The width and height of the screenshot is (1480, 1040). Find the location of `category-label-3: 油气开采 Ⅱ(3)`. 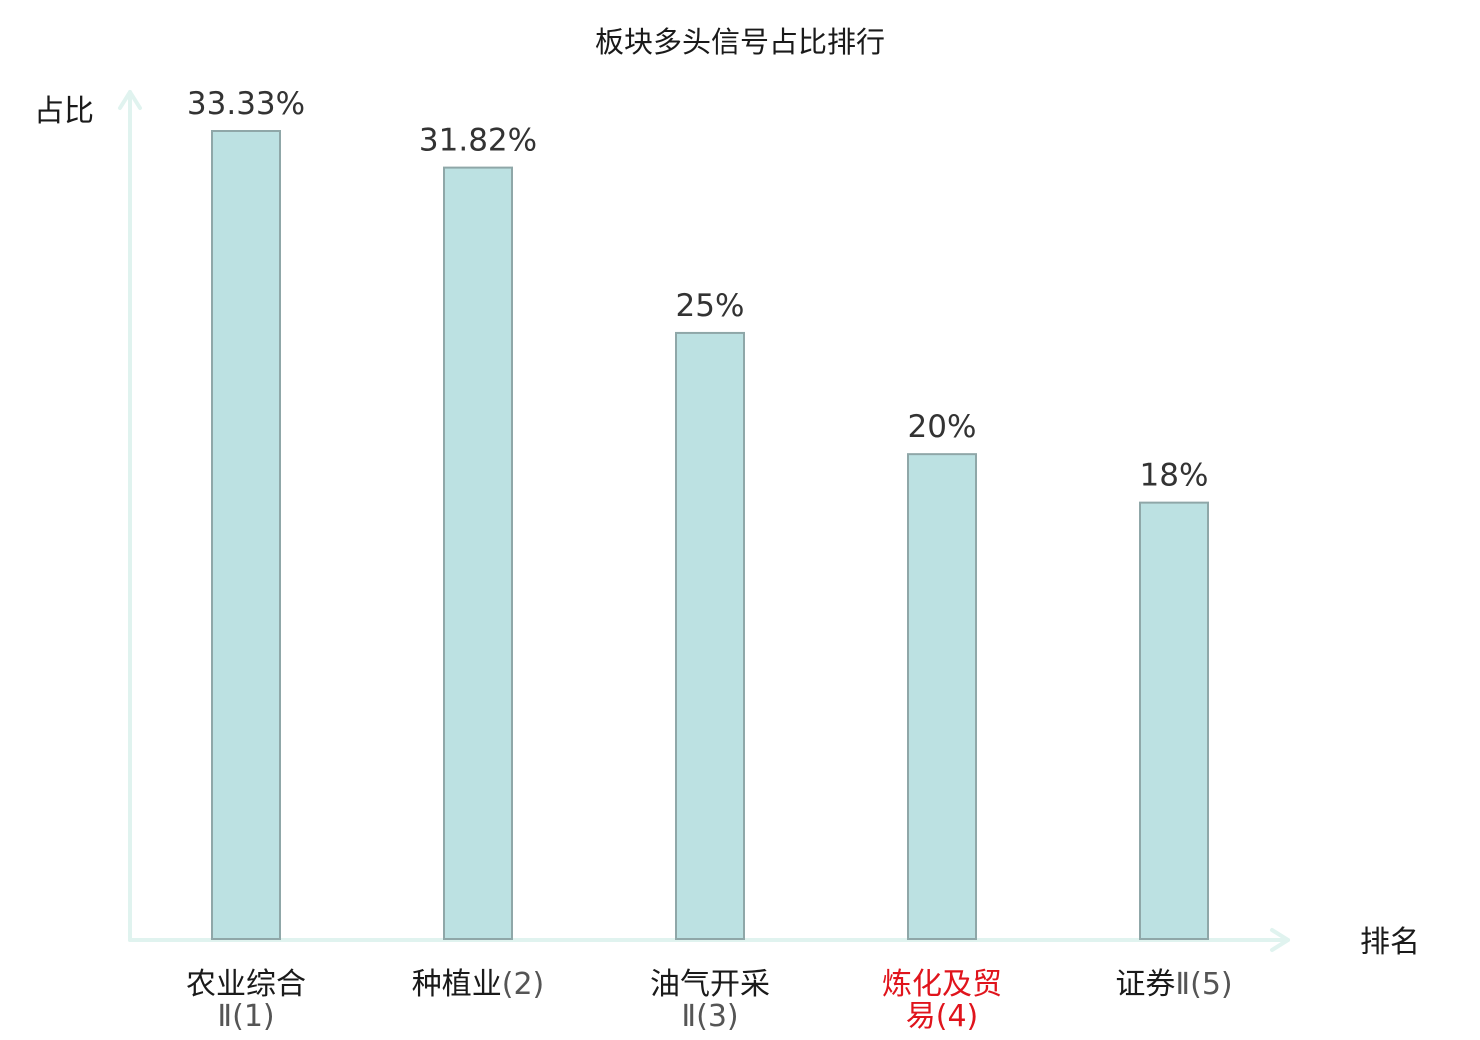

category-label-3: 油气开采 Ⅱ(3) is located at coordinates (710, 1000).